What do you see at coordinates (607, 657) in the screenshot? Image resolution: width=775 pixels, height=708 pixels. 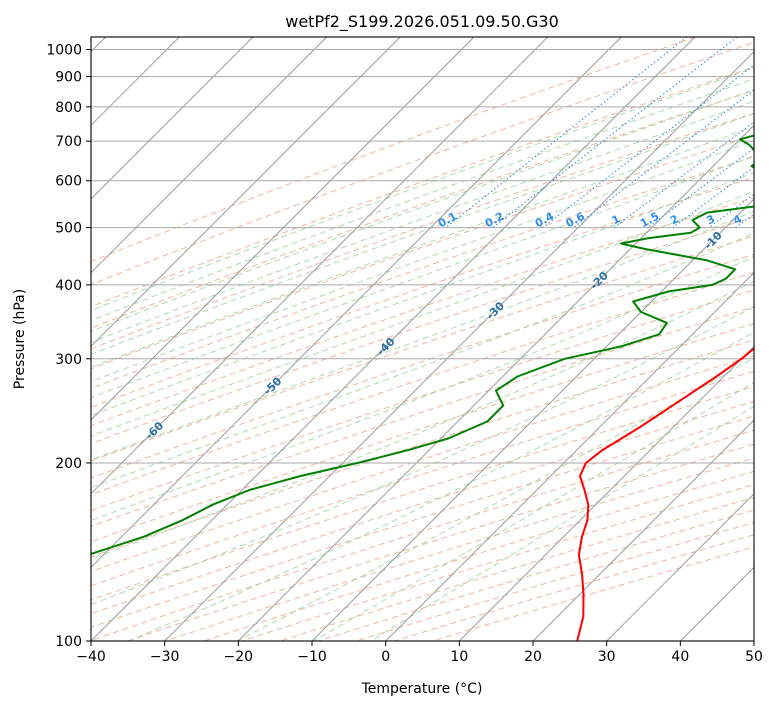 I see `x-tick-label: 30` at bounding box center [607, 657].